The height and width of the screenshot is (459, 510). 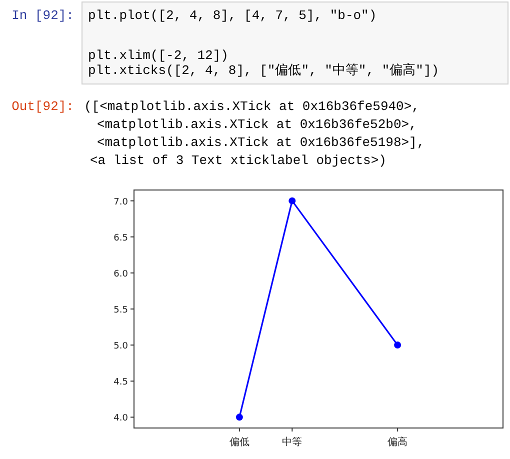 I want to click on y-tick-label: 6.0, so click(x=121, y=274).